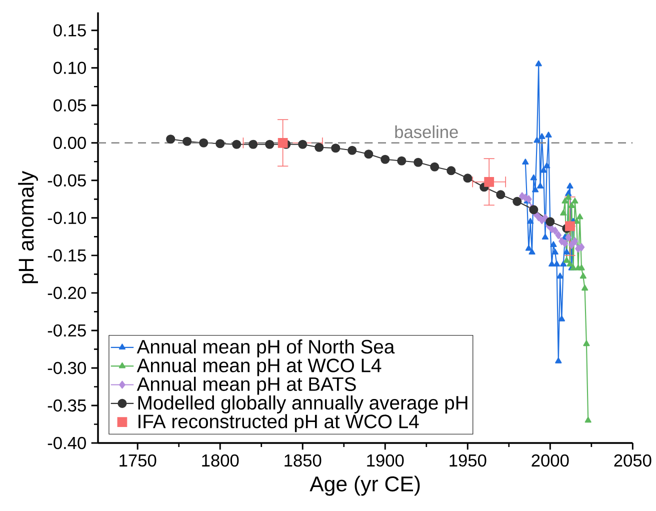 Image resolution: width=656 pixels, height=511 pixels. What do you see at coordinates (303, 460) in the screenshot?
I see `x-tick-label: 1850` at bounding box center [303, 460].